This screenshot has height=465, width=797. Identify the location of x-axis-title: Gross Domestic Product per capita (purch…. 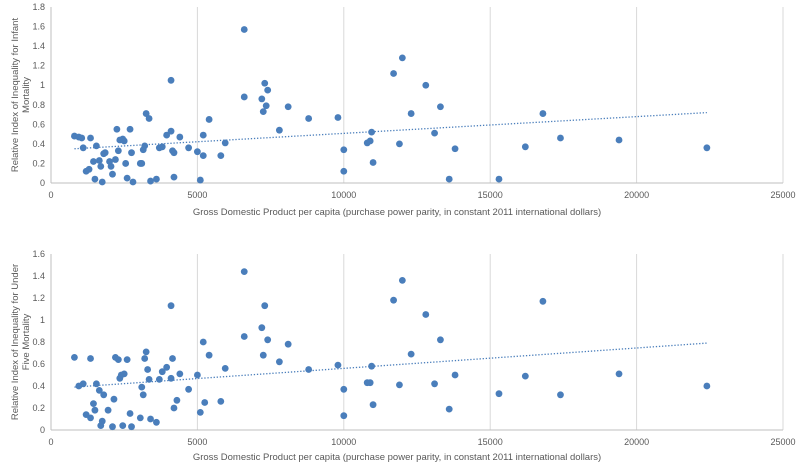
(397, 212).